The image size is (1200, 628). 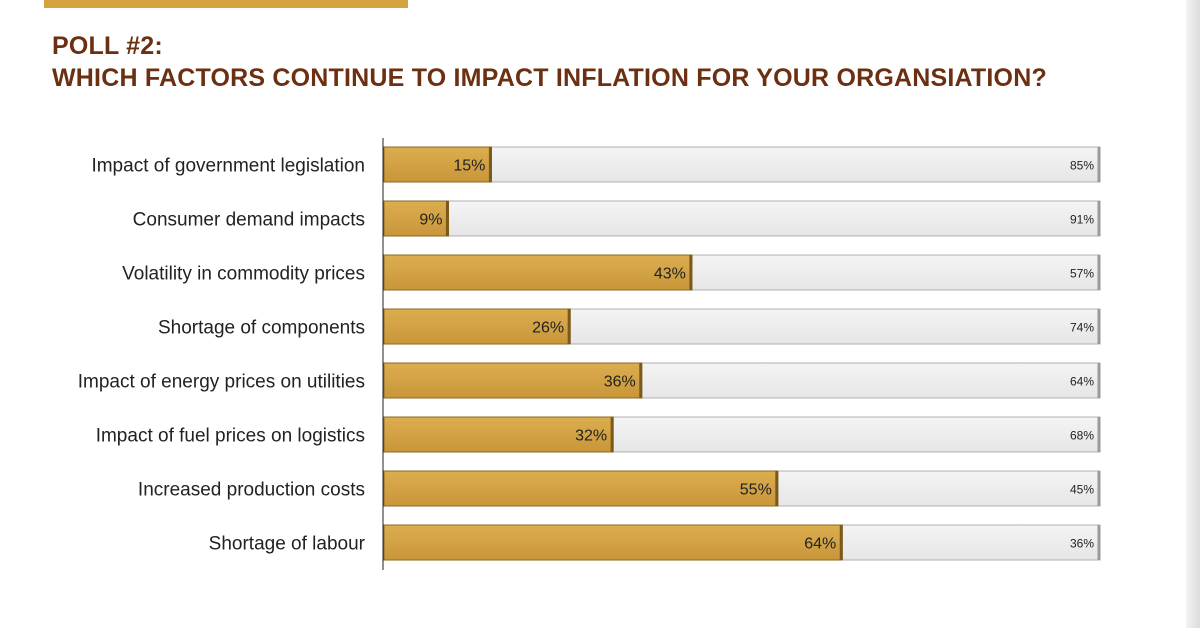 What do you see at coordinates (591, 436) in the screenshot?
I see `value-label: 32%` at bounding box center [591, 436].